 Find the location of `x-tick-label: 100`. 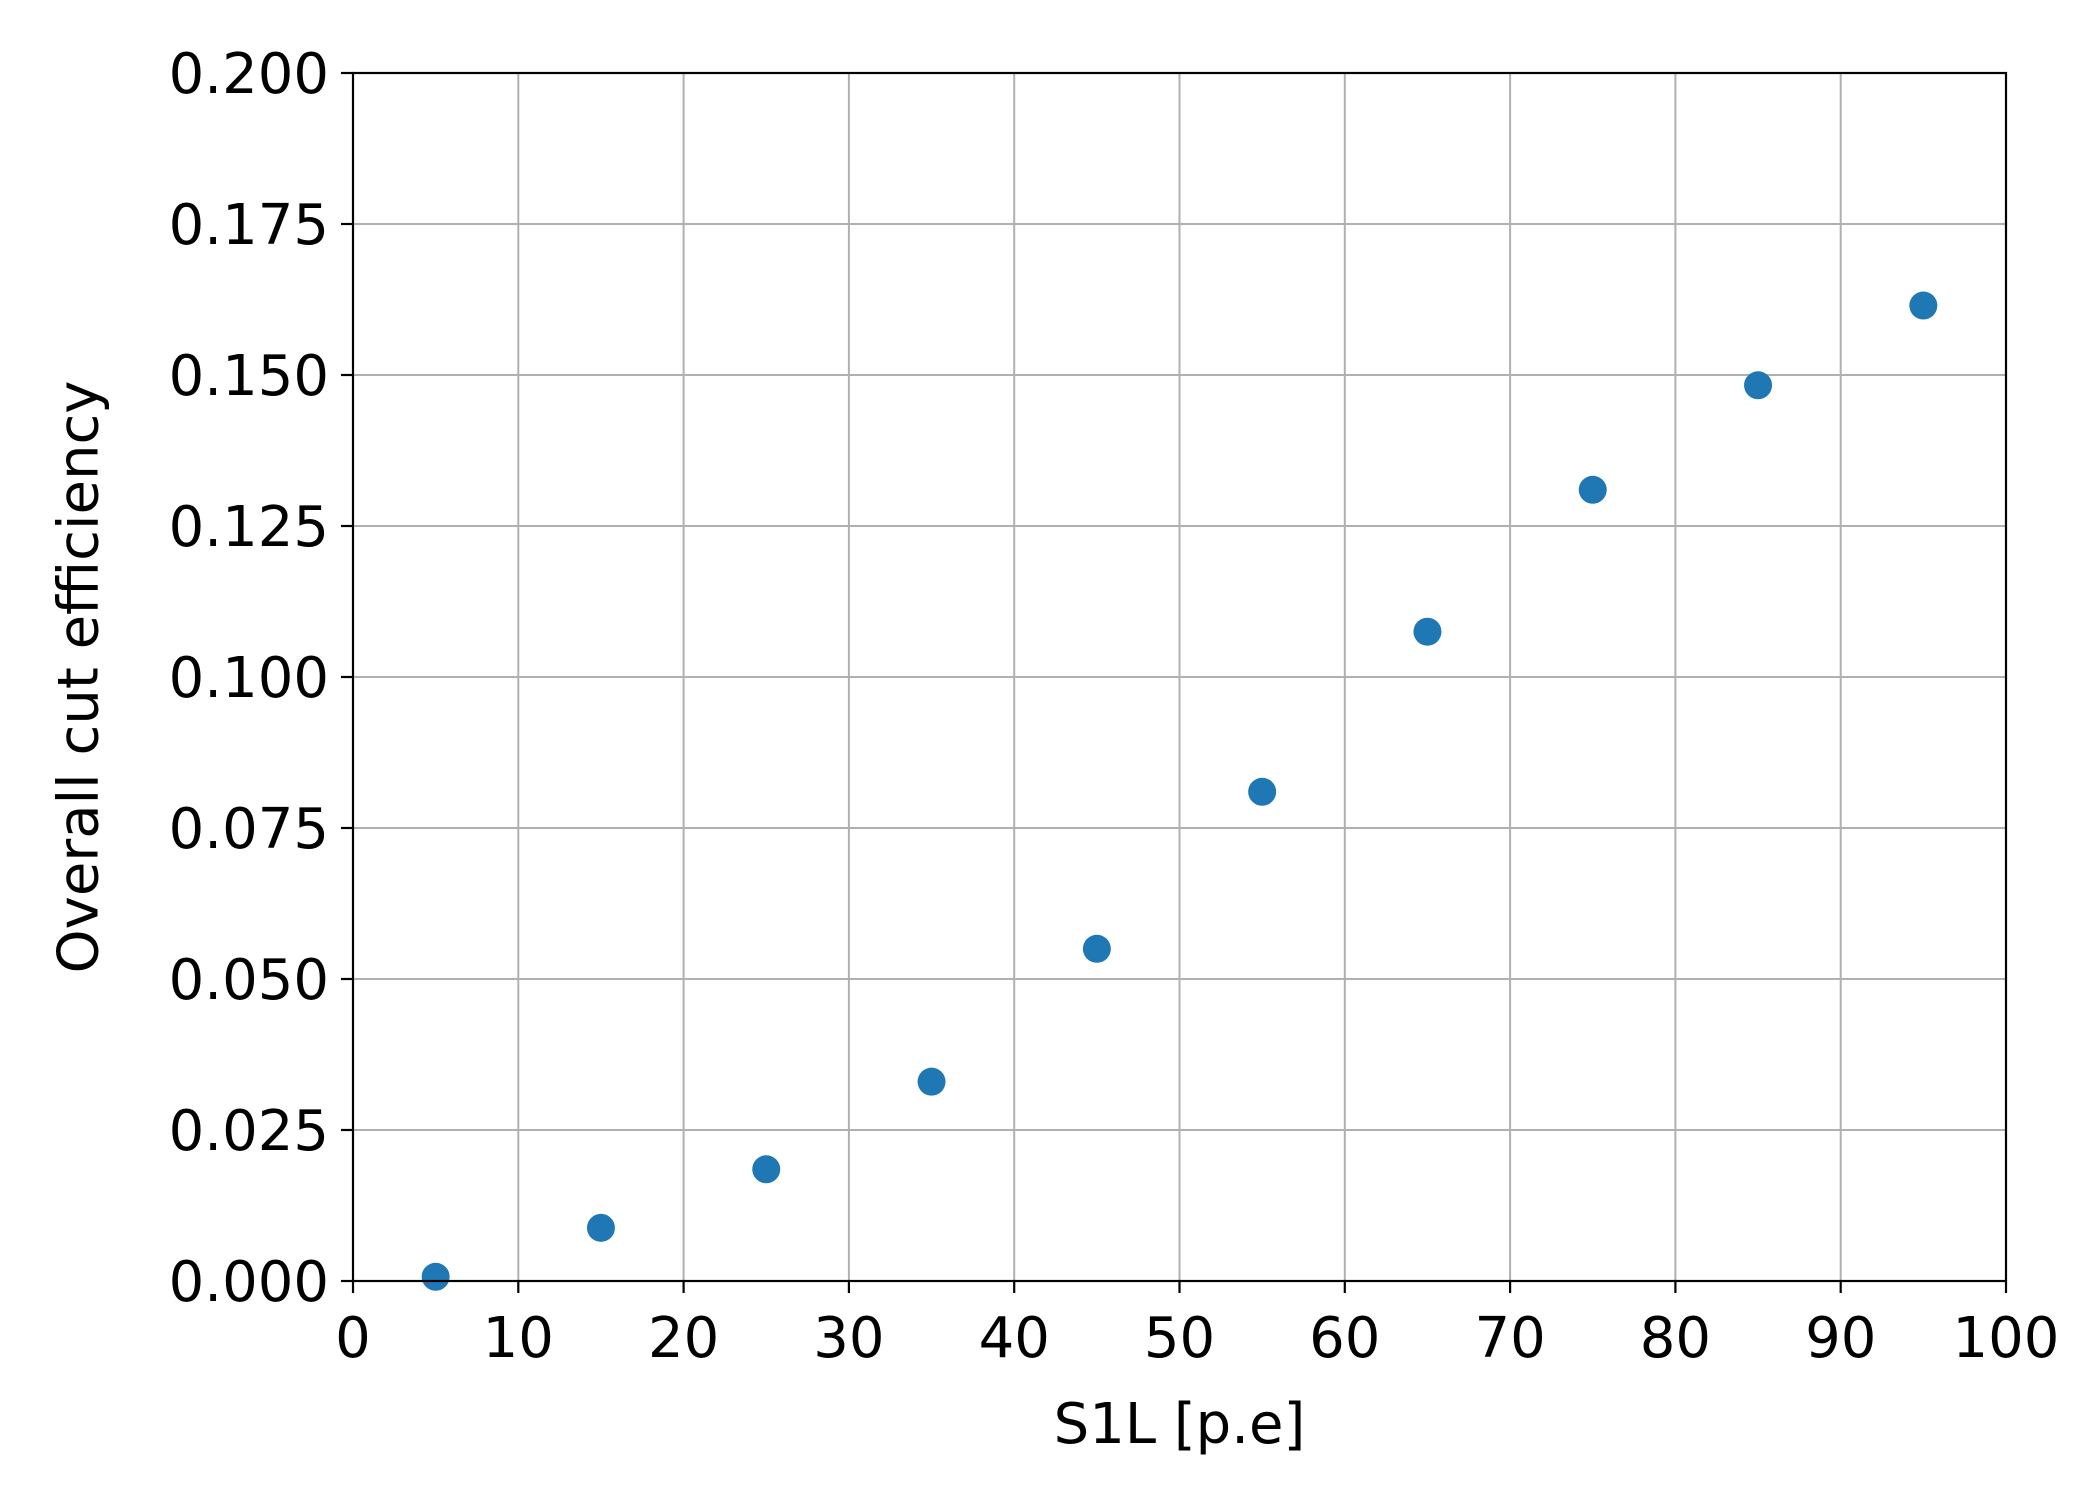

x-tick-label: 100 is located at coordinates (2006, 1338).